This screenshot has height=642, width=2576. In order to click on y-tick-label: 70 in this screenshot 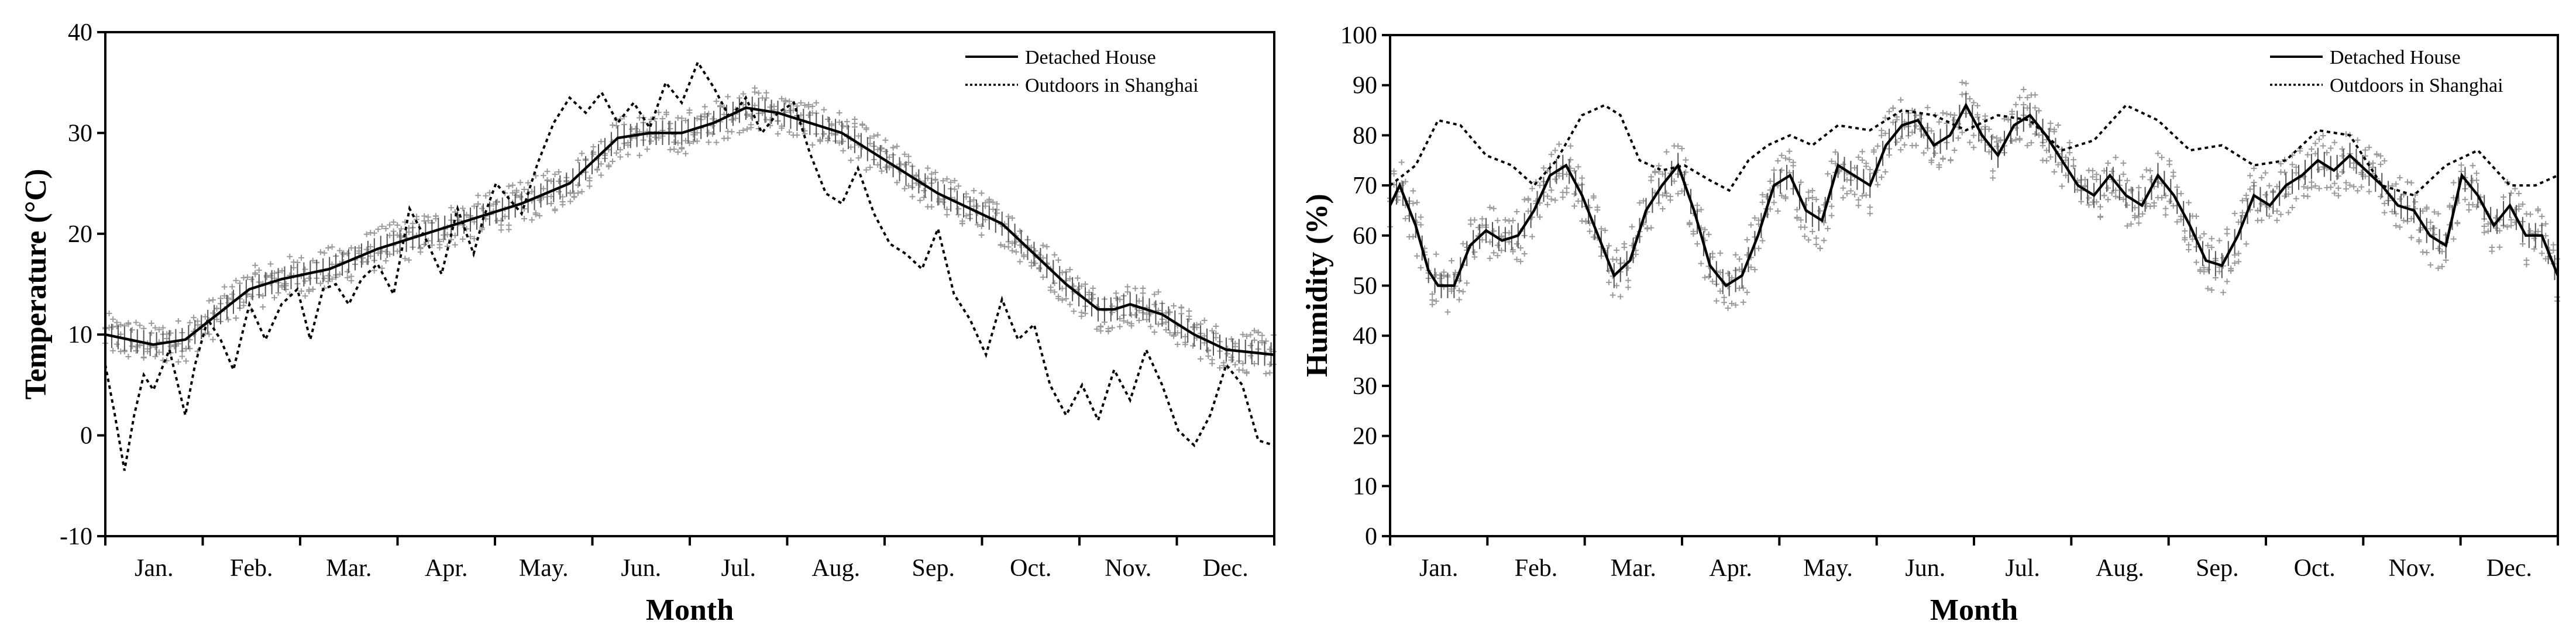, I will do `click(1365, 185)`.